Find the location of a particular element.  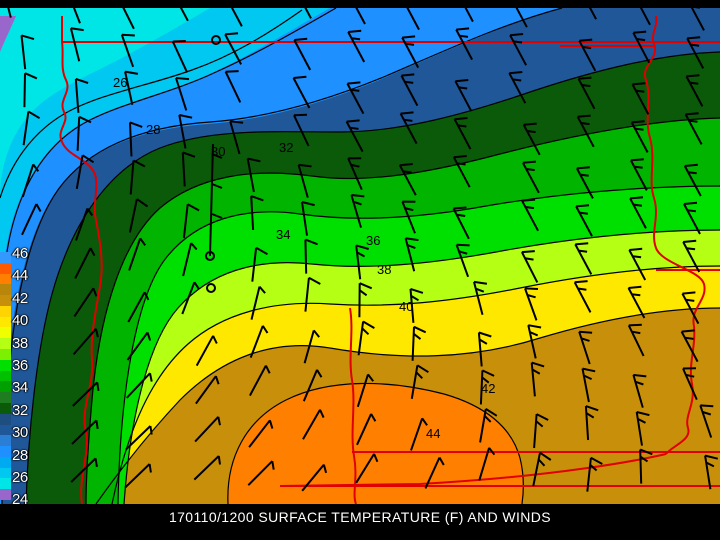

border-vertical-left is located at coordinates (81, 272).